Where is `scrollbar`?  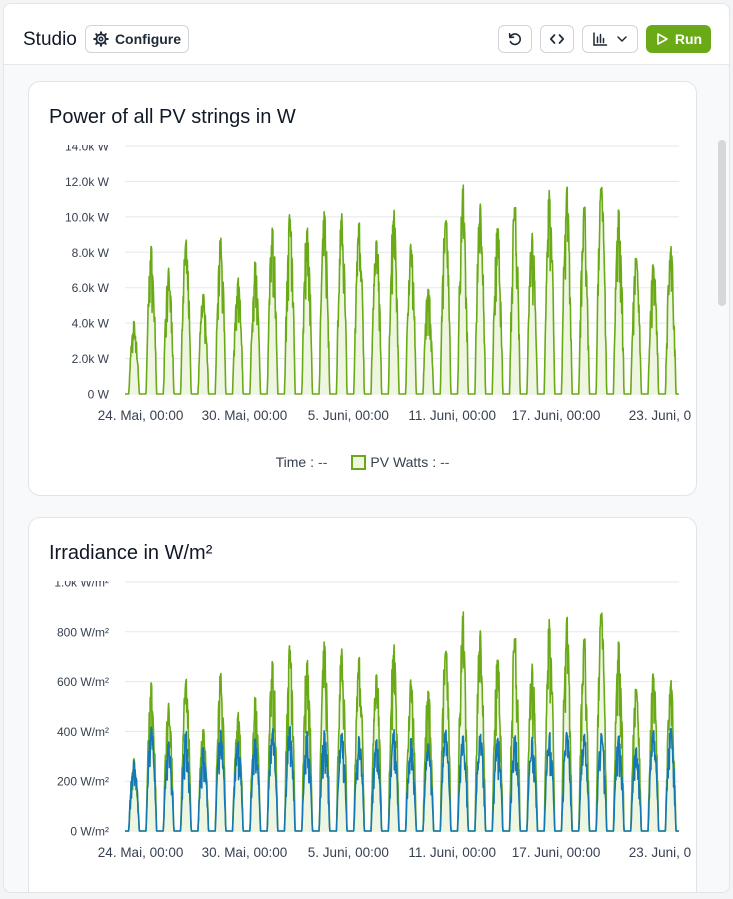 scrollbar is located at coordinates (722, 478).